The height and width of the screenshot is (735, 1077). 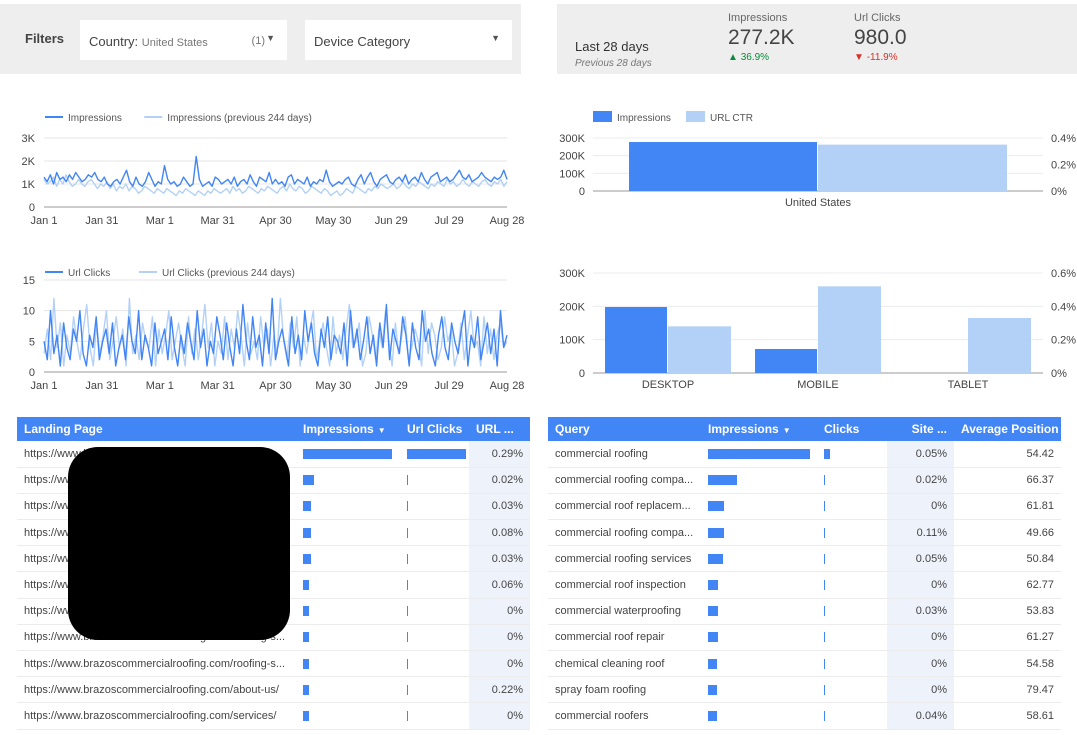 What do you see at coordinates (1007, 533) in the screenshot?
I see `average-position-cell: 49.66` at bounding box center [1007, 533].